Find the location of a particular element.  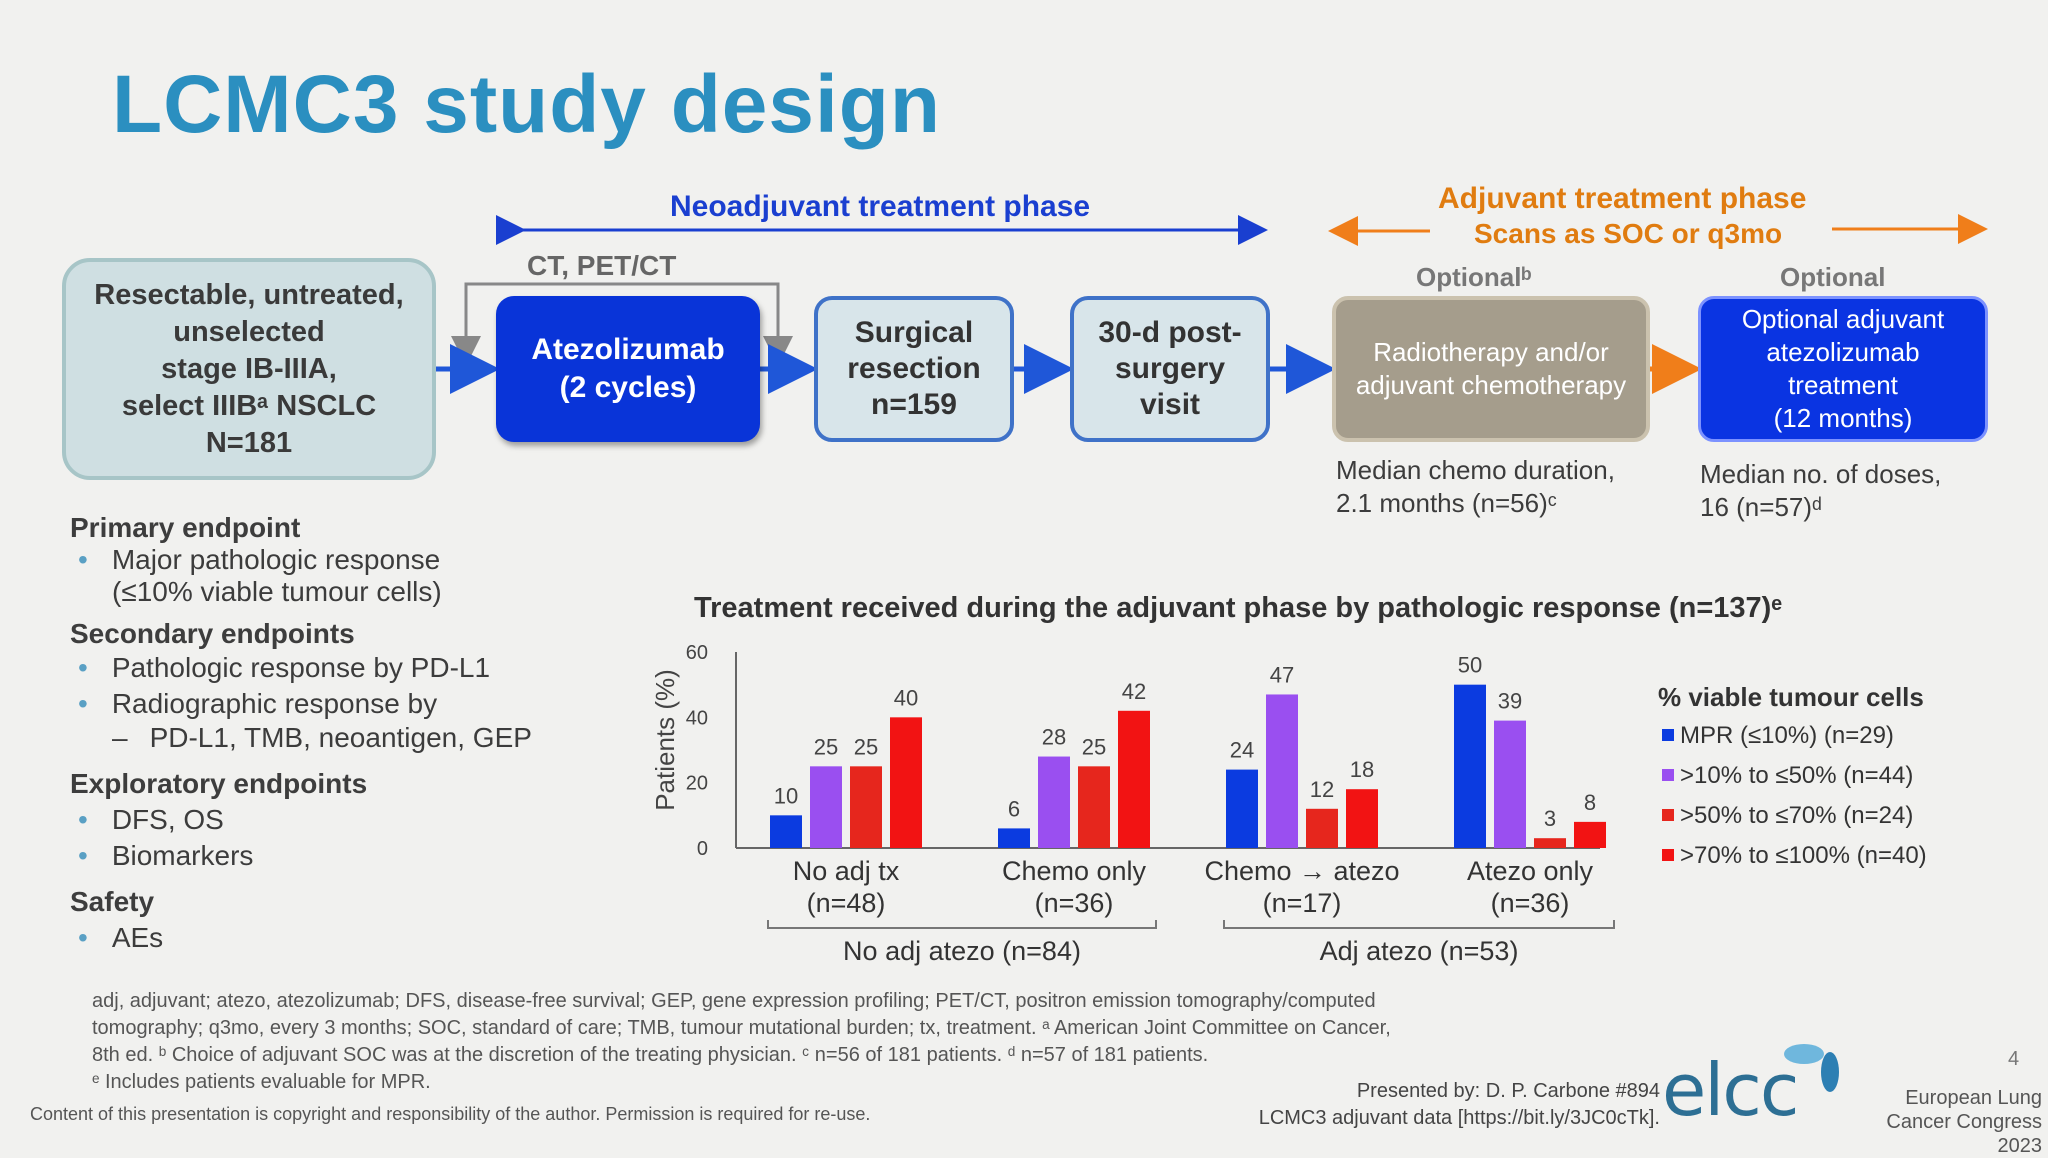

surgical-line: resection is located at coordinates (914, 368).